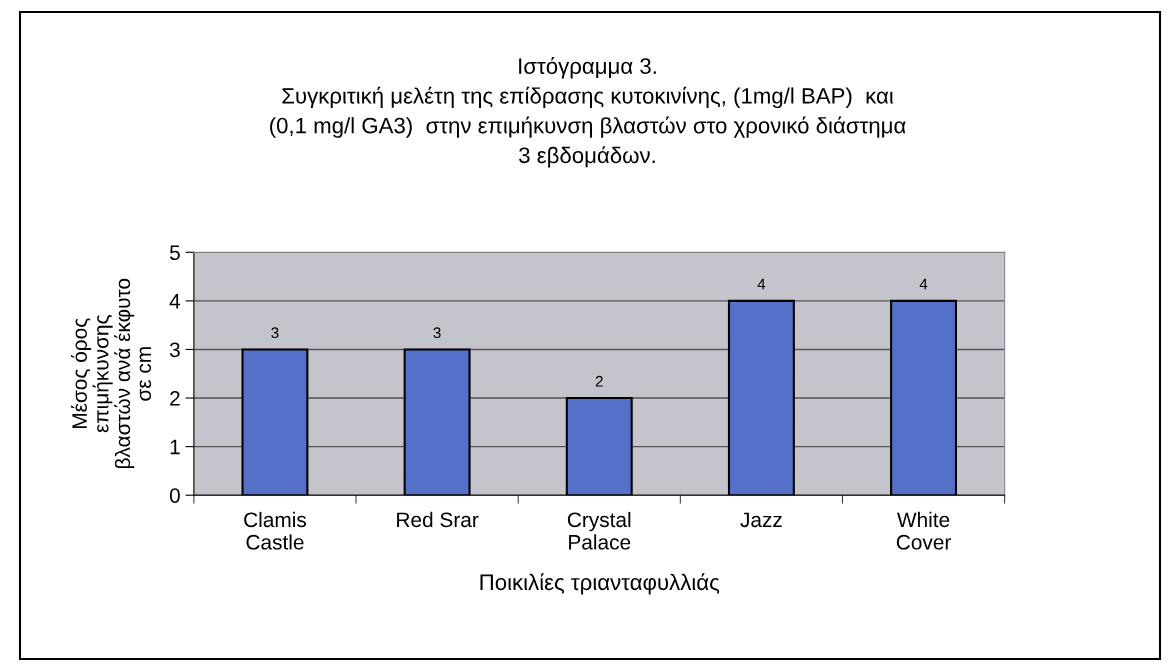 The image size is (1175, 671). Describe the element at coordinates (600, 584) in the screenshot. I see `x-axis-title: Ποικιλίες τριανταφυλλιάς` at that location.